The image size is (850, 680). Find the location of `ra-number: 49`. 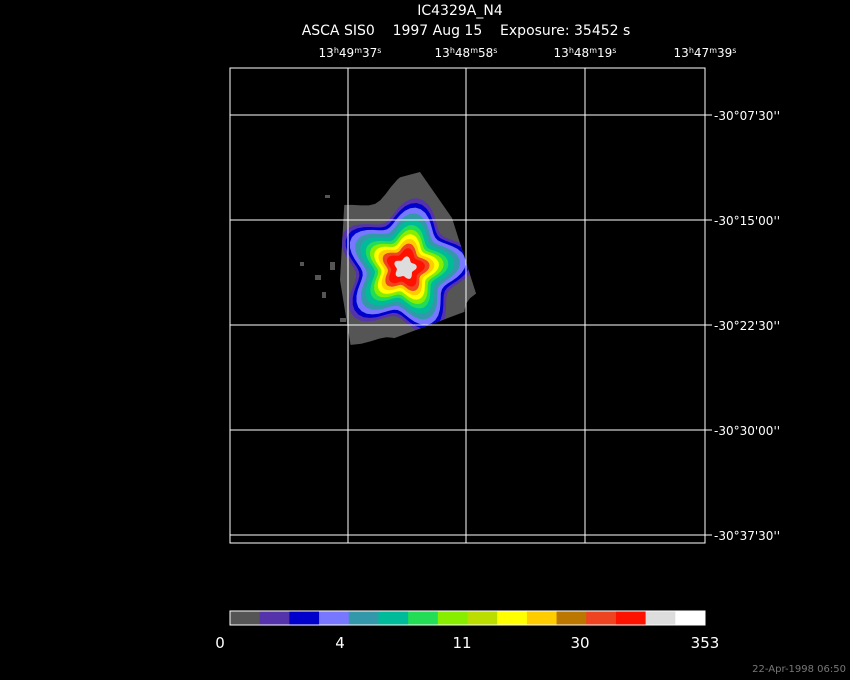

ra-number: 49 is located at coordinates (346, 53).